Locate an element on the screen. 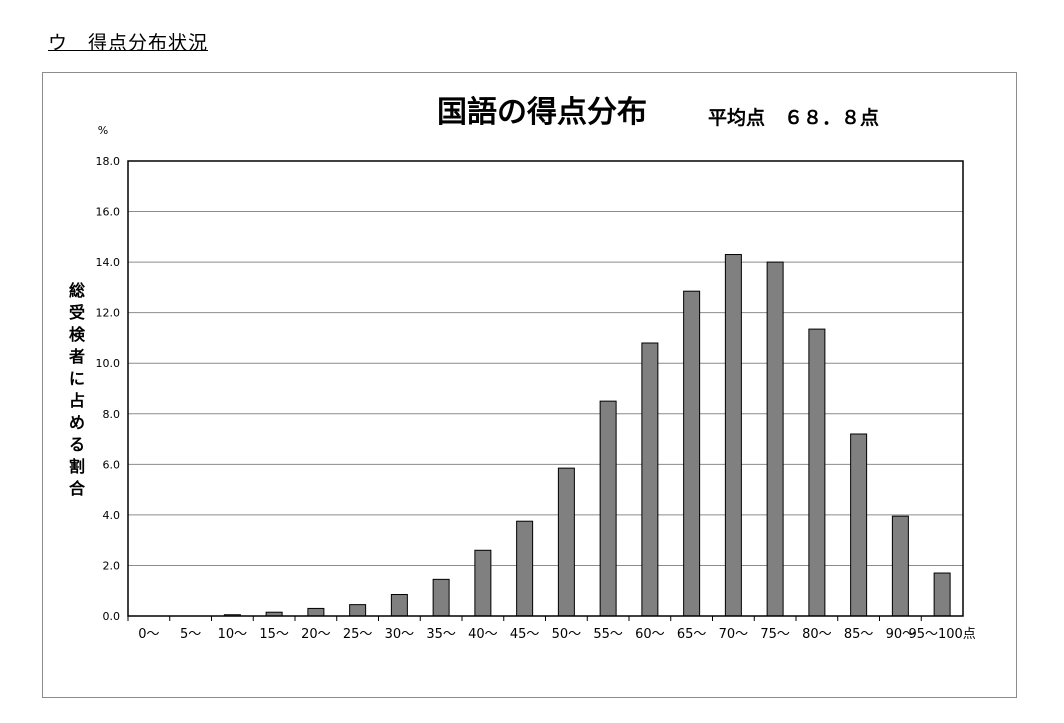 This screenshot has width=1064, height=723. y-tick-label: 4.0 is located at coordinates (112, 515).